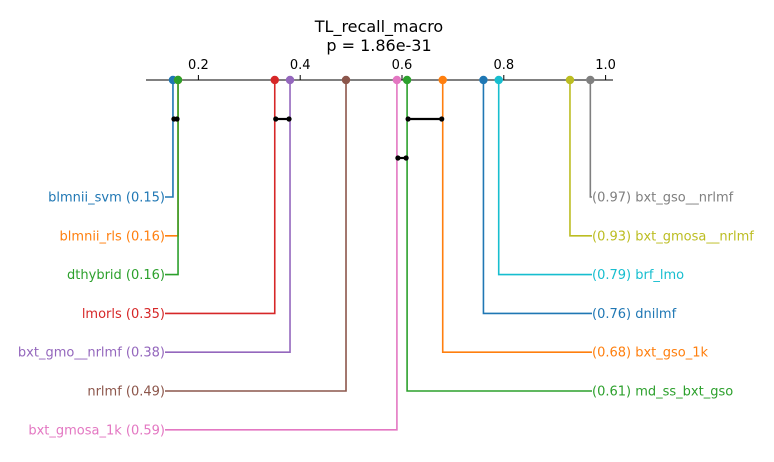 This screenshot has width=774, height=462. What do you see at coordinates (397, 80) in the screenshot?
I see `marker-bxt-gmosa-1k` at bounding box center [397, 80].